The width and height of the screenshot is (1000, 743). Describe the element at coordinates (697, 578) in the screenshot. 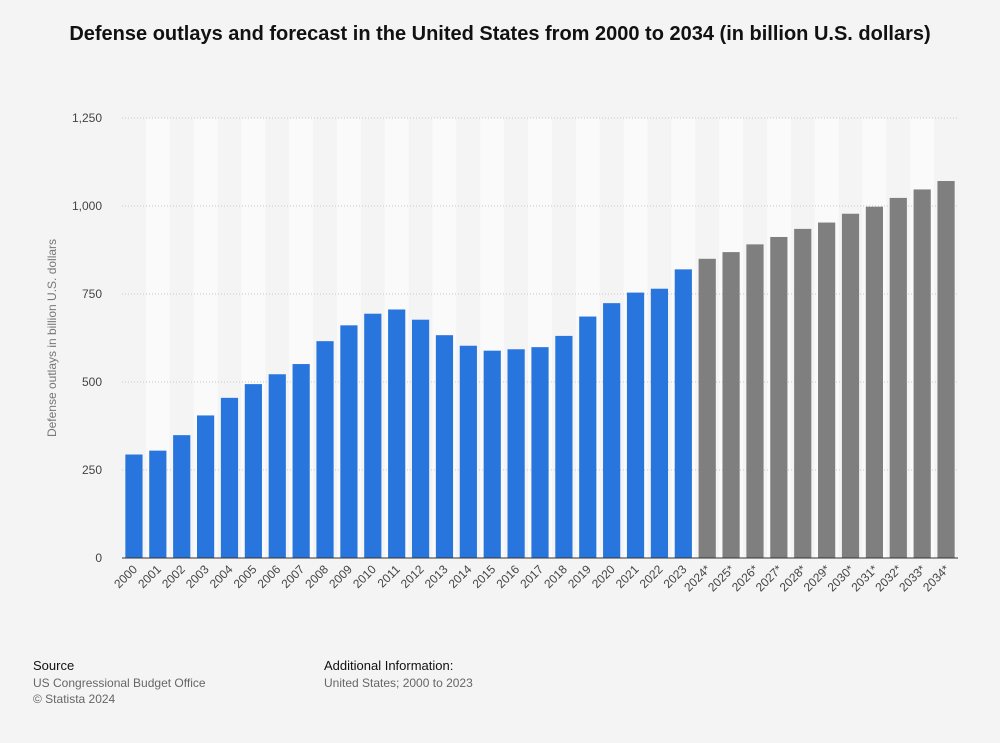

I see `x-tick-label: 2024*` at that location.